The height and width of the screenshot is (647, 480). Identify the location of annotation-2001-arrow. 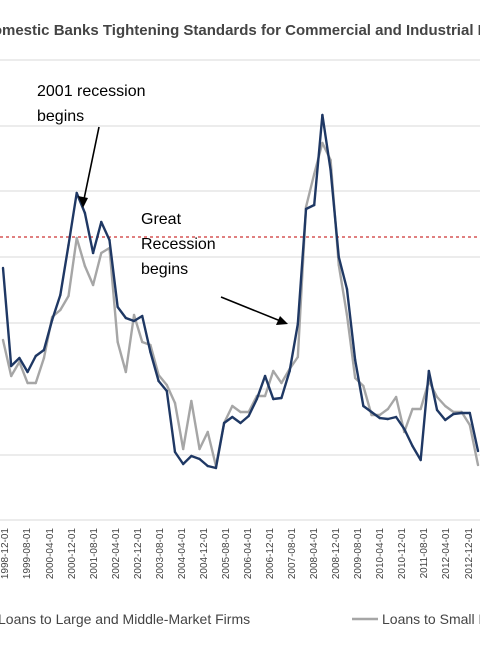
(91, 165).